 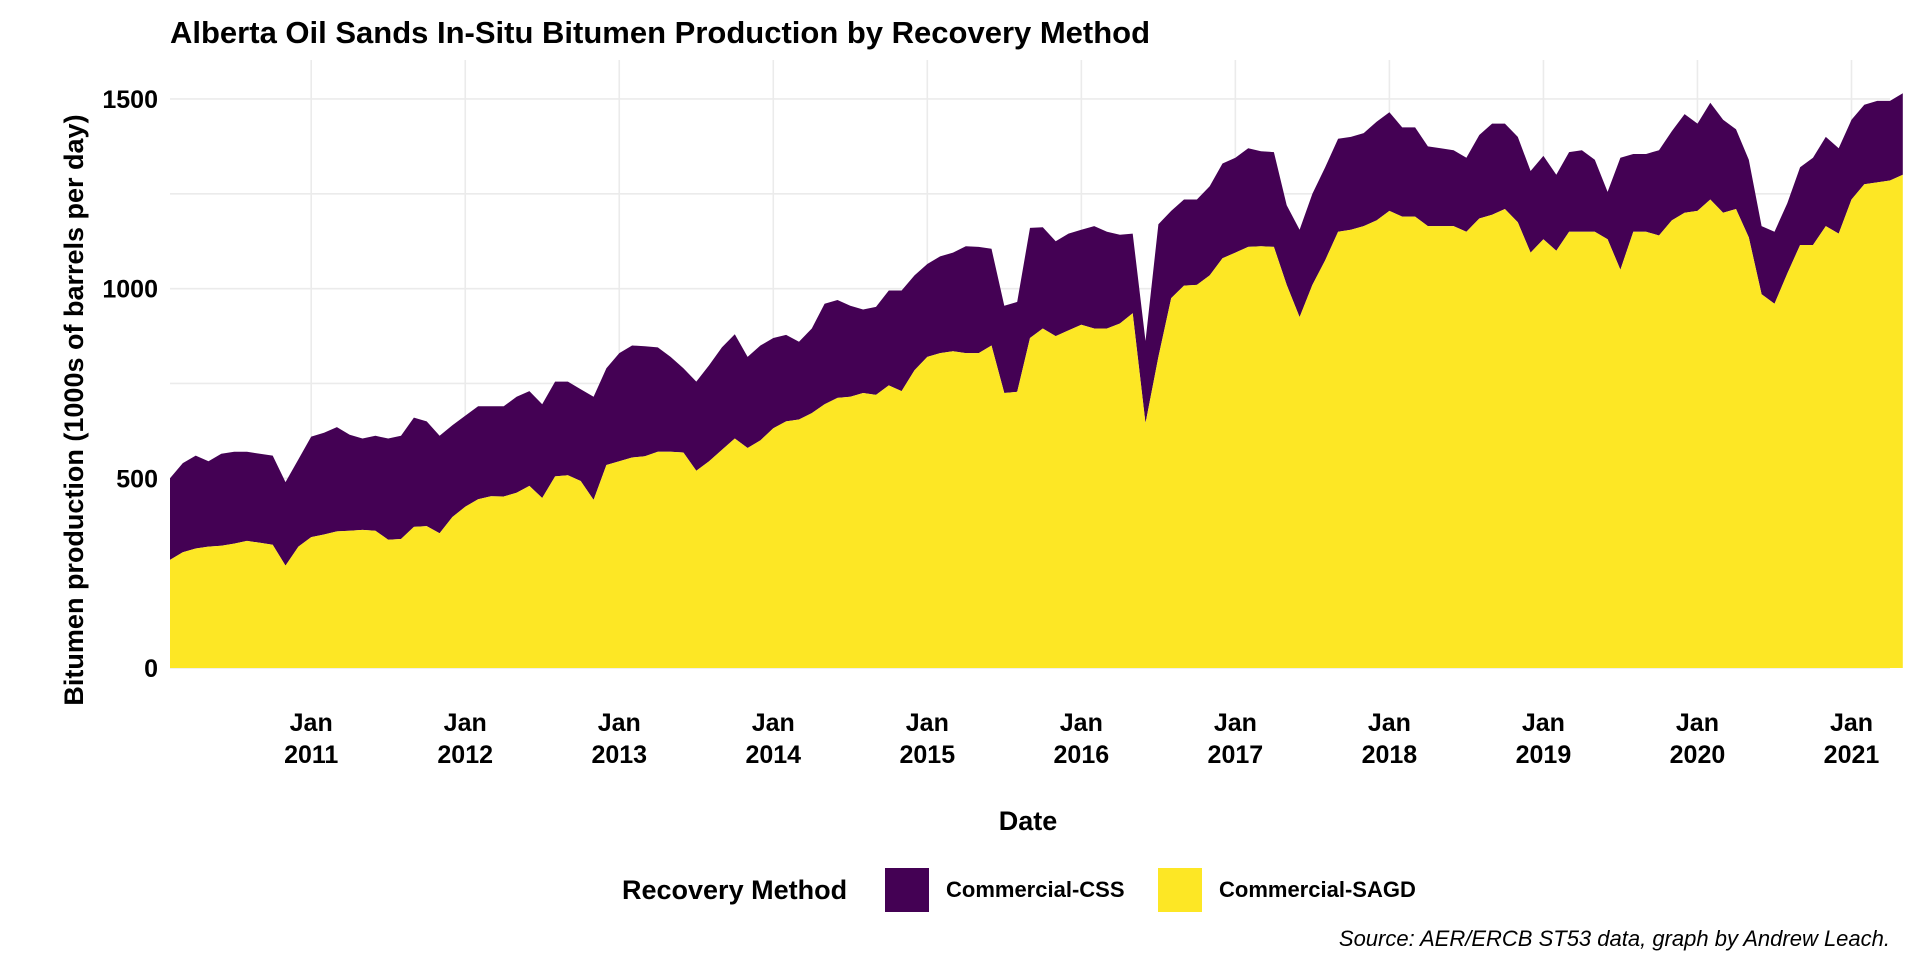 I want to click on x-tick-label: Jan 2014, so click(x=773, y=739).